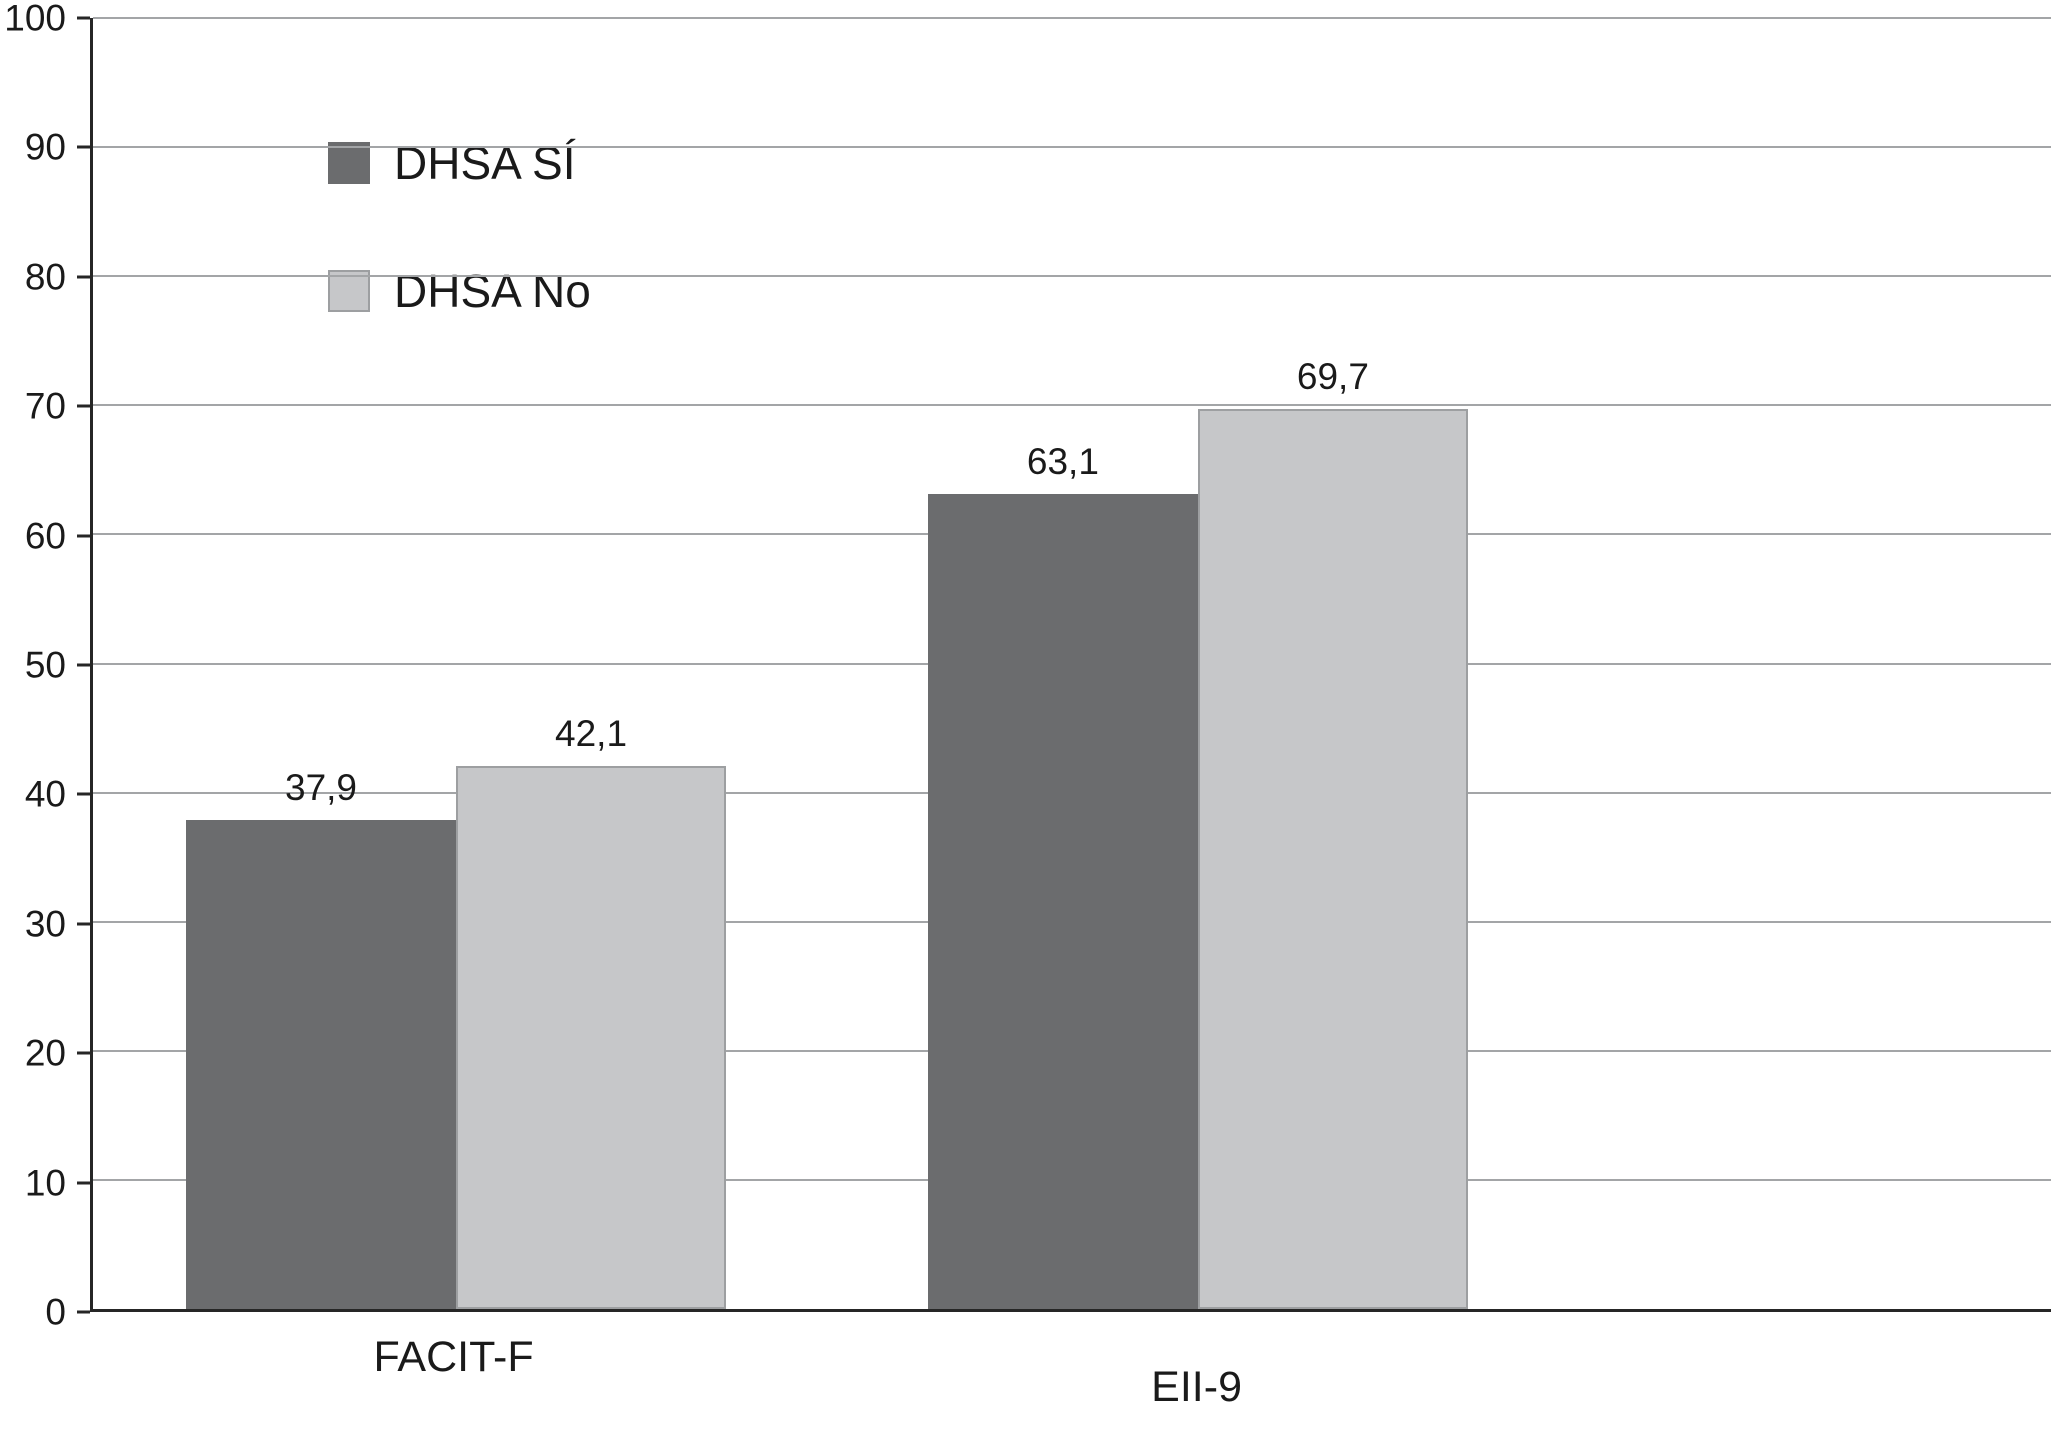 The image size is (2054, 1447). I want to click on y-tick-label-10: 10, so click(45, 1183).